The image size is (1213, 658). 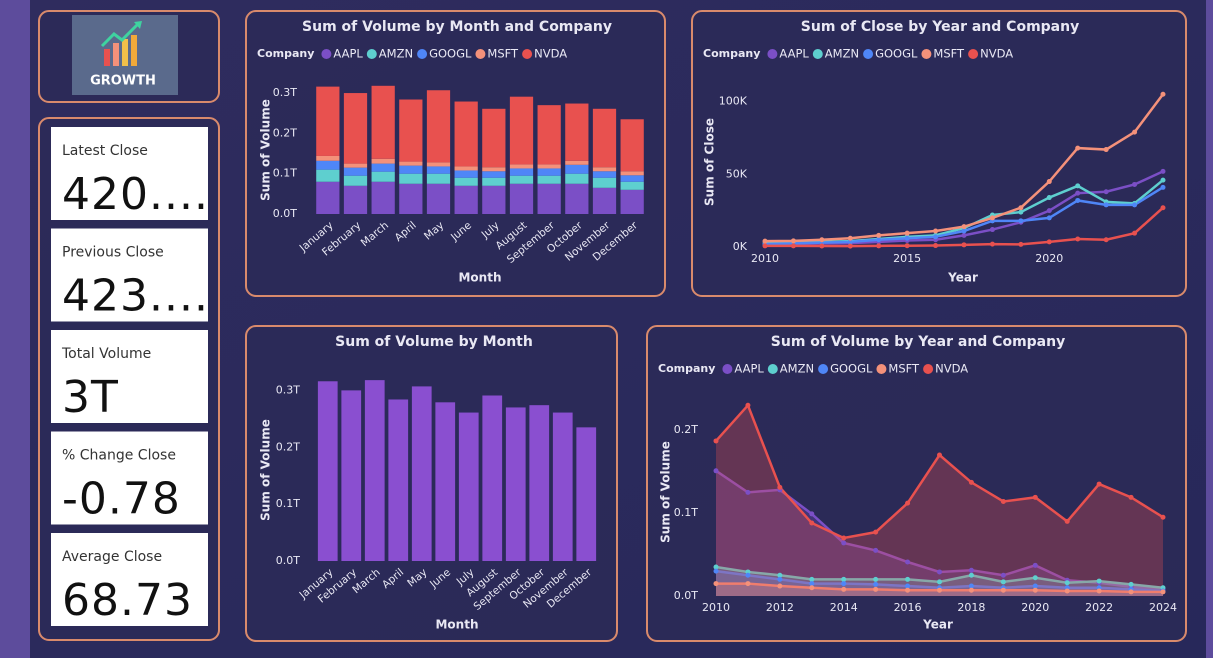 What do you see at coordinates (285, 213) in the screenshot?
I see `y-tick-label: 0.0T` at bounding box center [285, 213].